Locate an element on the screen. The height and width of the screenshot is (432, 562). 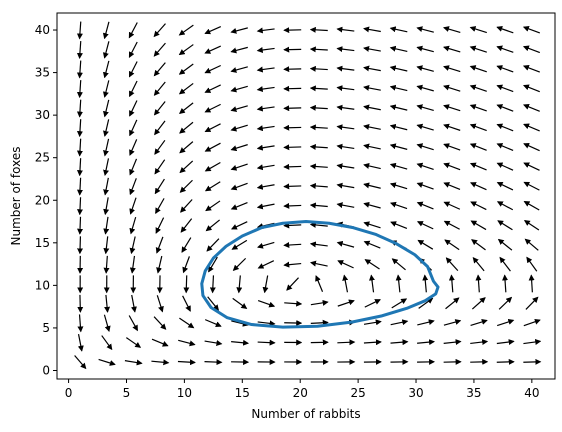
x-axis-ticks: 0 5 10 15 20 25 30 35 40 is located at coordinates (302, 389).